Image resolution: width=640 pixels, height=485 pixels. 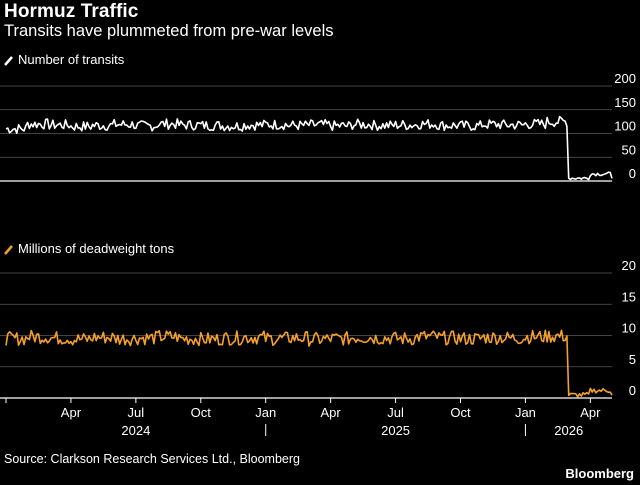 I want to click on legend-label-tons: Millions of deadweight tons, so click(x=96, y=248).